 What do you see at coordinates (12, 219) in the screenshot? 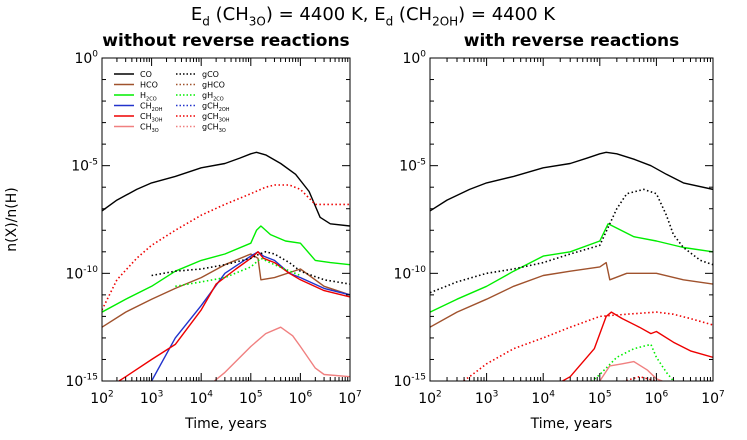
I see `y-axis-label: n(X)/n(H)` at bounding box center [12, 219].